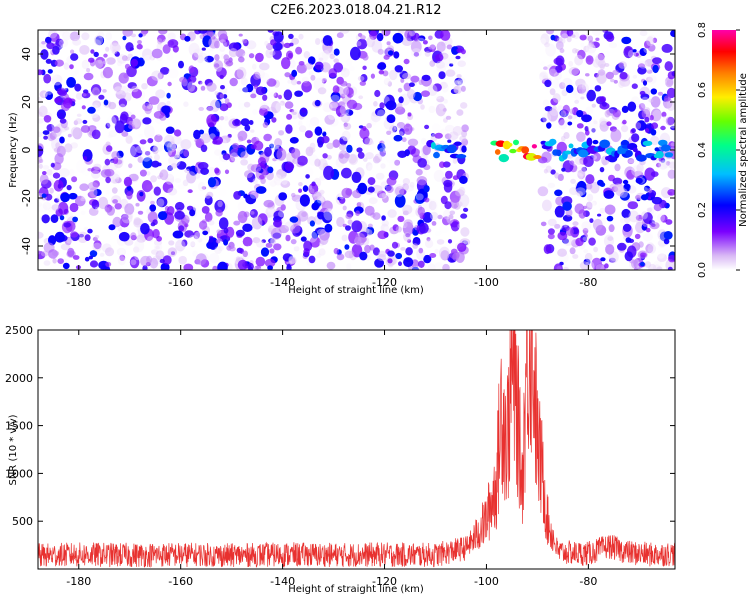 This screenshot has height=600, width=750. Describe the element at coordinates (384, 282) in the screenshot. I see `x-tick-label: -120` at that location.